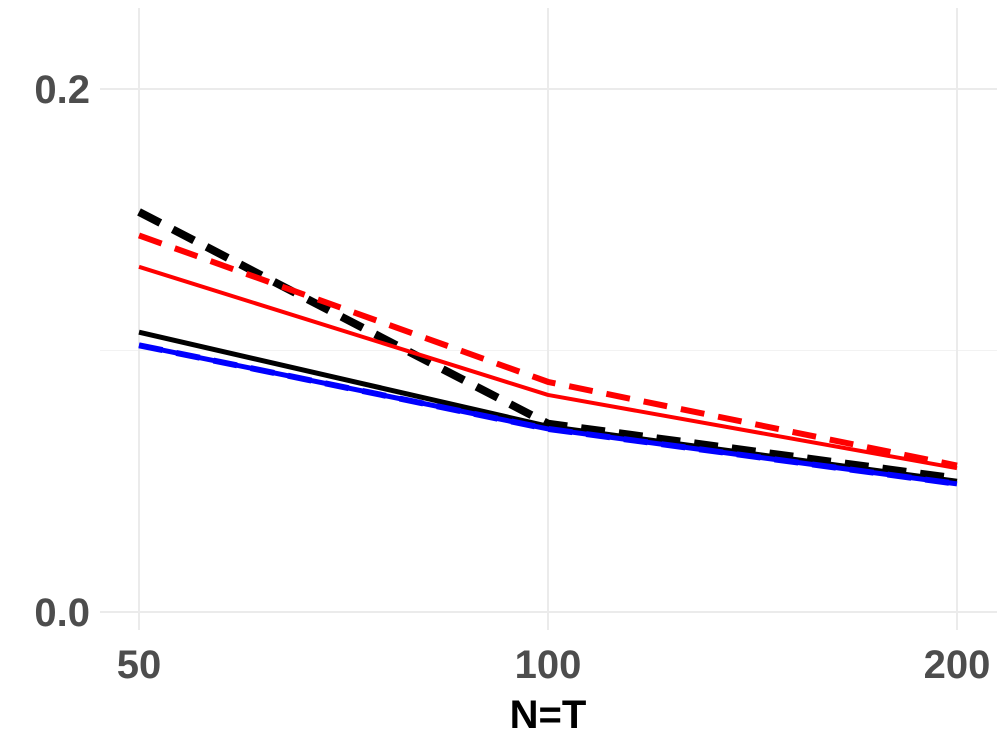  Describe the element at coordinates (62, 613) in the screenshot. I see `y-tick-label: 0.0` at that location.